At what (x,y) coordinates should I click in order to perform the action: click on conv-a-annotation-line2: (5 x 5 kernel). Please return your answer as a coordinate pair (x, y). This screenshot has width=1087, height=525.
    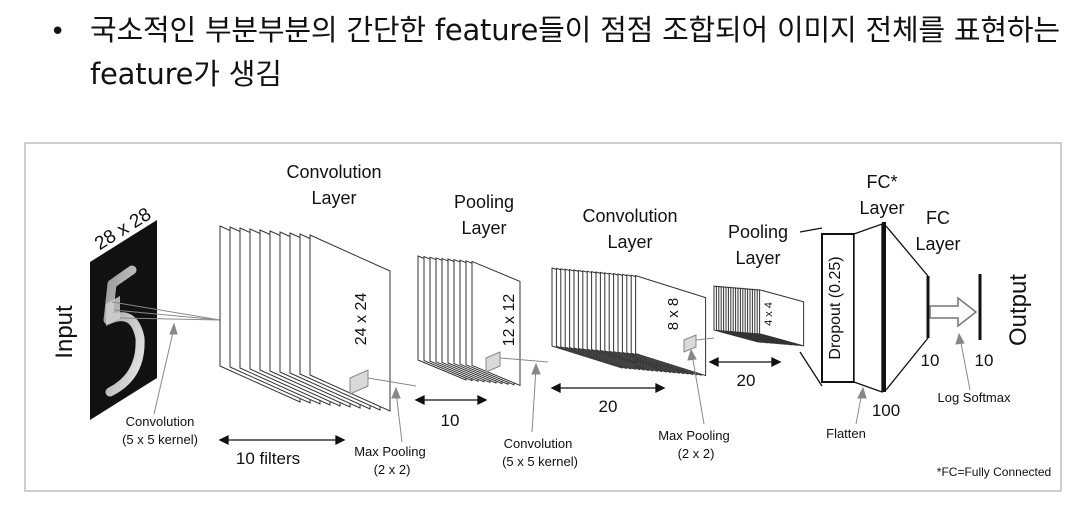
    Looking at the image, I should click on (160, 439).